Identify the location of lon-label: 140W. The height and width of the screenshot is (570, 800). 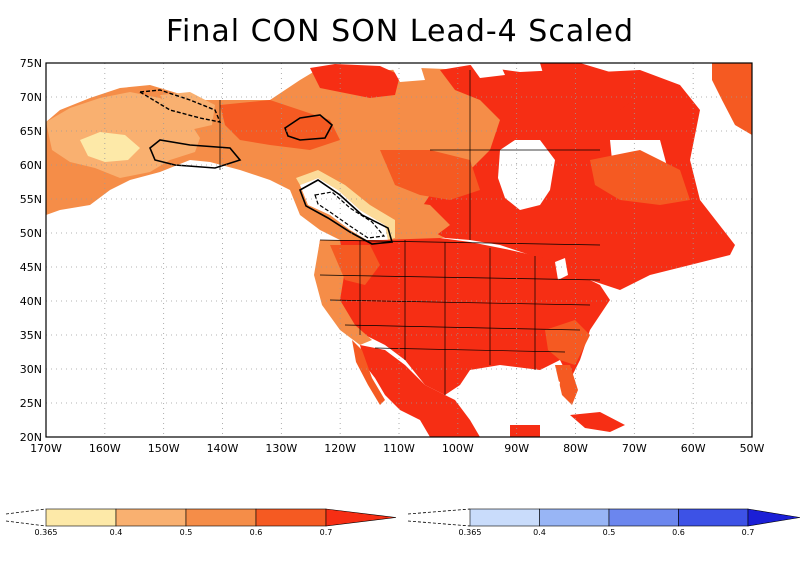
(223, 448).